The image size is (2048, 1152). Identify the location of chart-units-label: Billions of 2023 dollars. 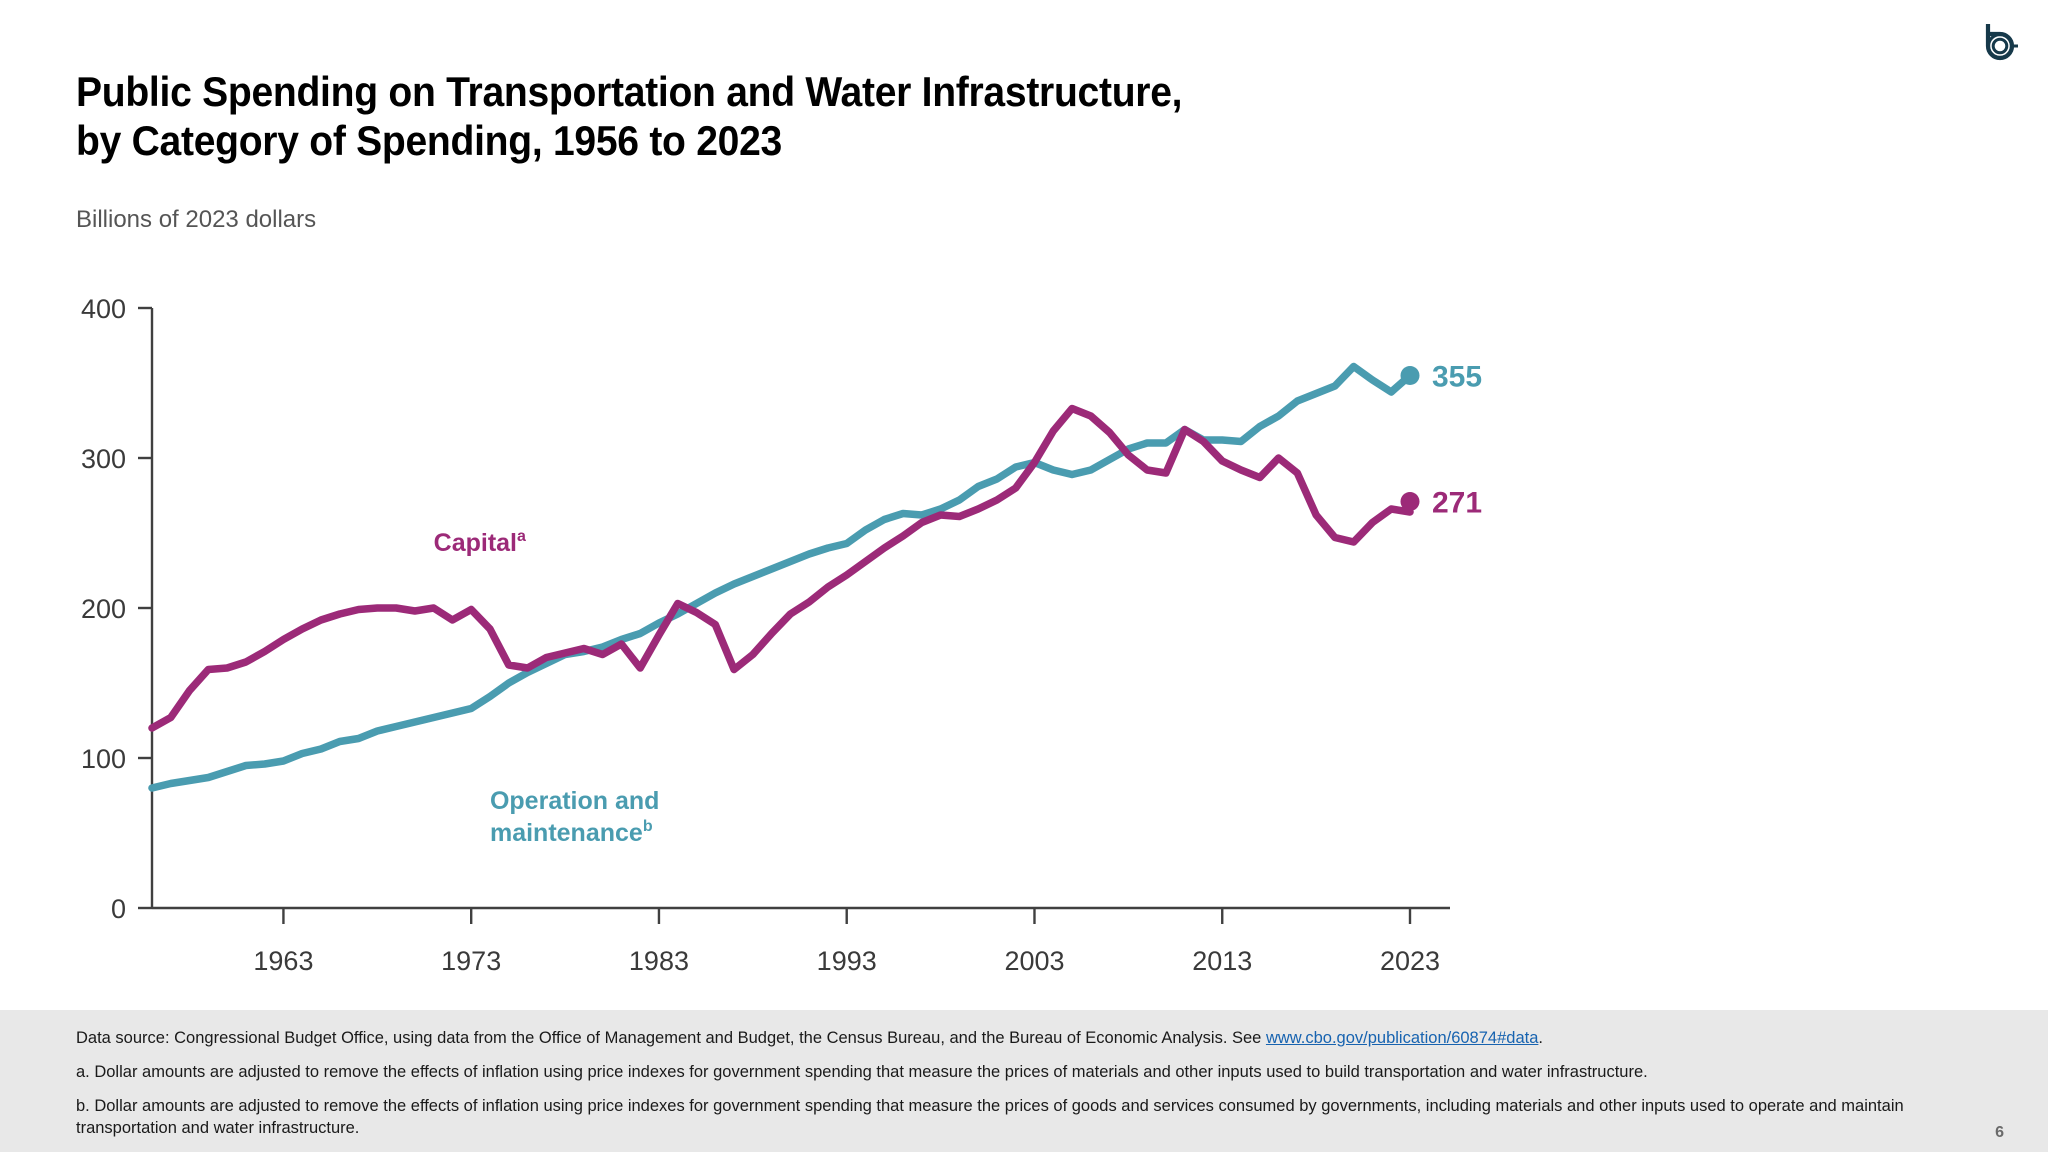
(196, 219).